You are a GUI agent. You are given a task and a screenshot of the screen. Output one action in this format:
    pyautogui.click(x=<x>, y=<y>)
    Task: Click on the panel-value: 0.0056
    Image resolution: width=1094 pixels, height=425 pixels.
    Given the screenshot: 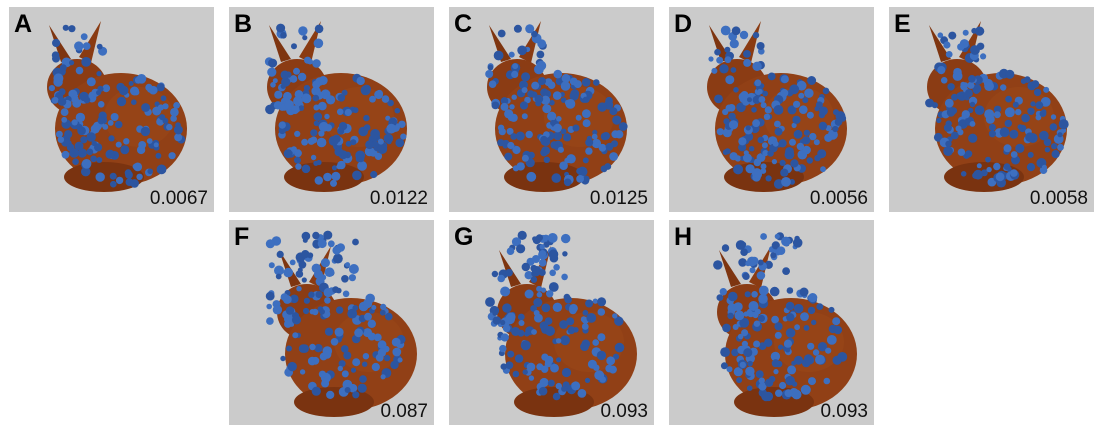 What is the action you would take?
    pyautogui.click(x=838, y=198)
    